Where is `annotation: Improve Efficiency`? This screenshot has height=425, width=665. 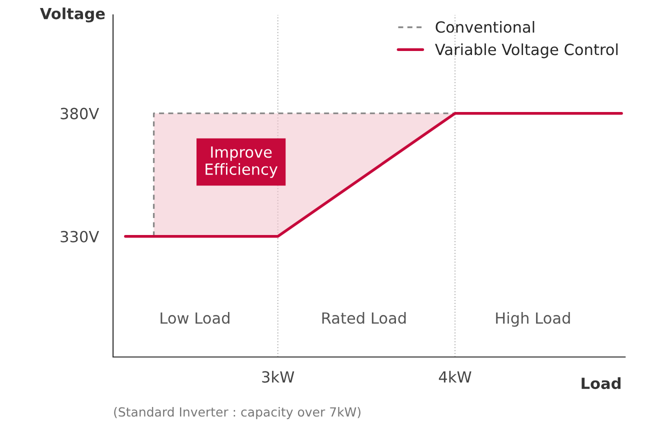
annotation: Improve Efficiency is located at coordinates (242, 162).